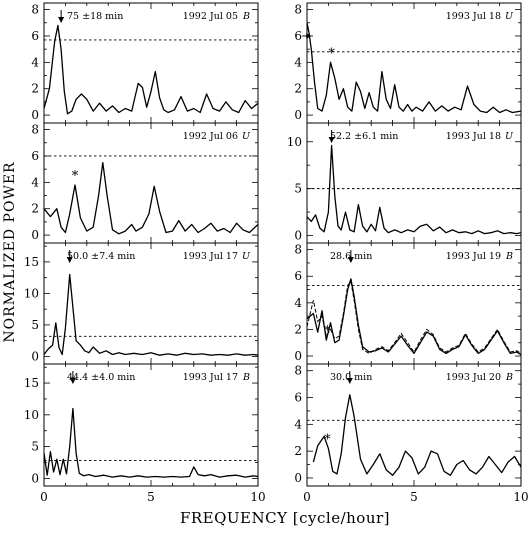 The image size is (529, 534). What do you see at coordinates (101, 377) in the screenshot?
I see `period-label: 44.4 ±4.0 min` at bounding box center [101, 377].